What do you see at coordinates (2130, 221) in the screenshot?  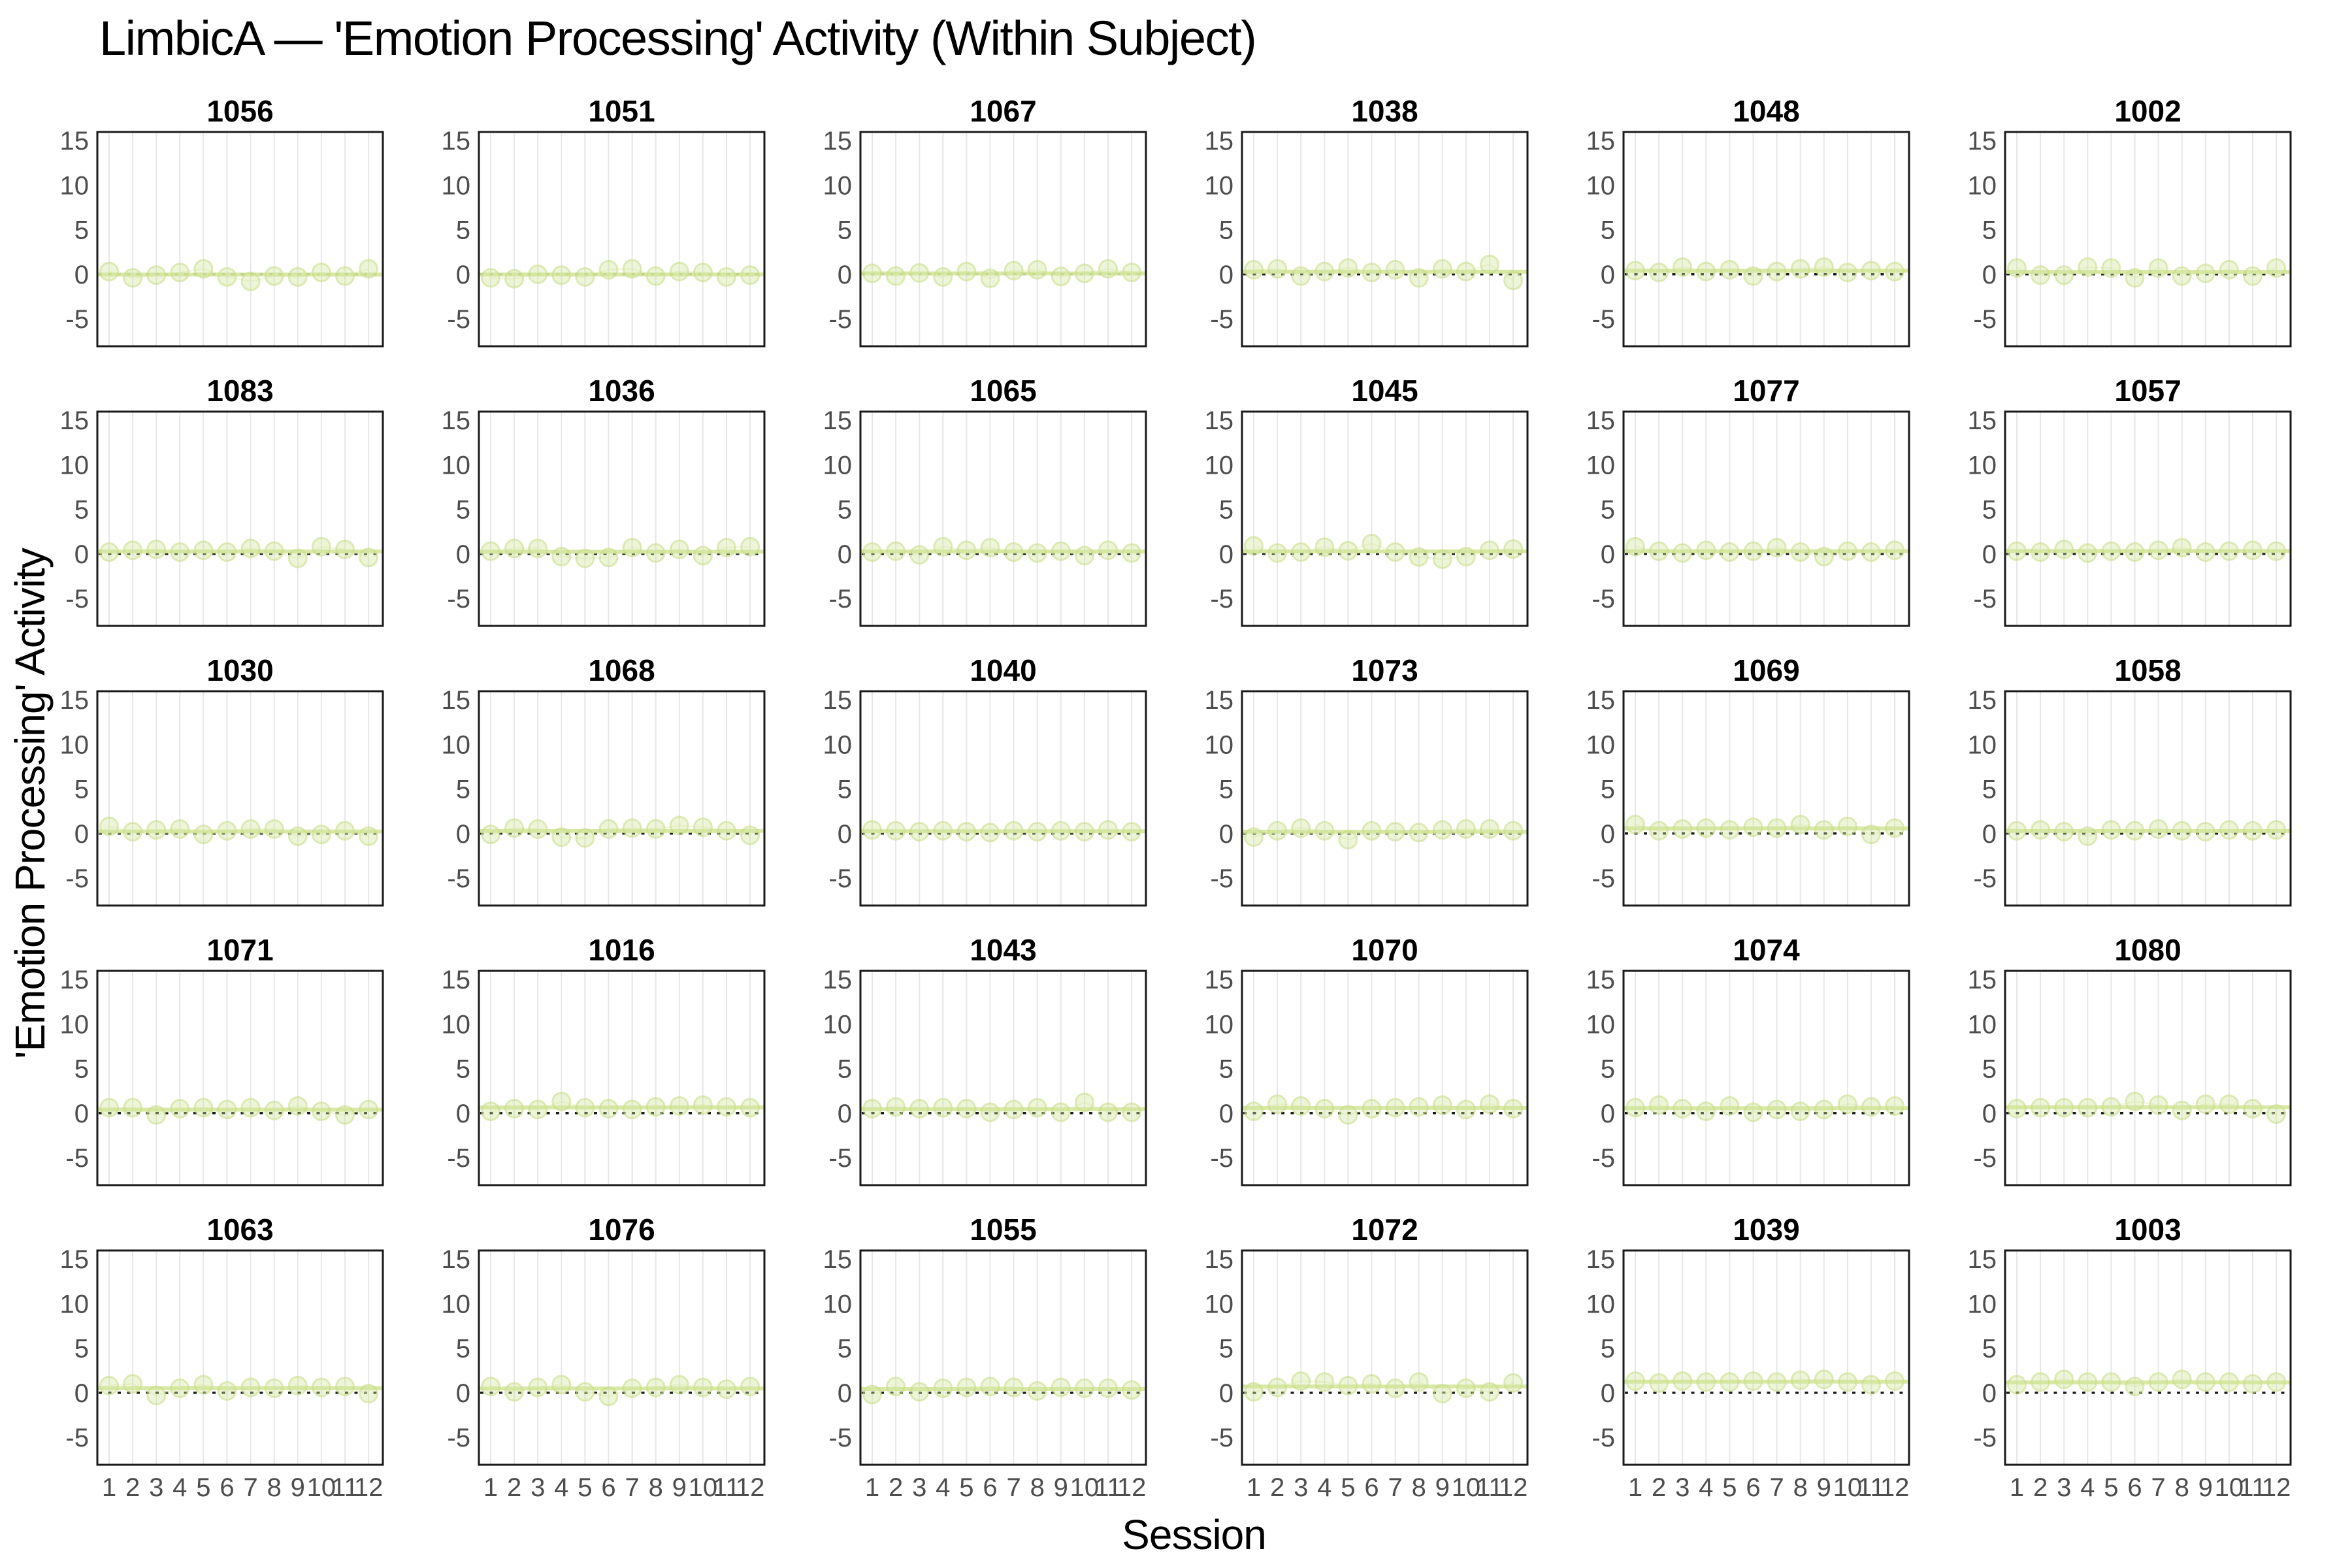 I see `facet-panel-1002: 1002 15 10 5 0 -5` at bounding box center [2130, 221].